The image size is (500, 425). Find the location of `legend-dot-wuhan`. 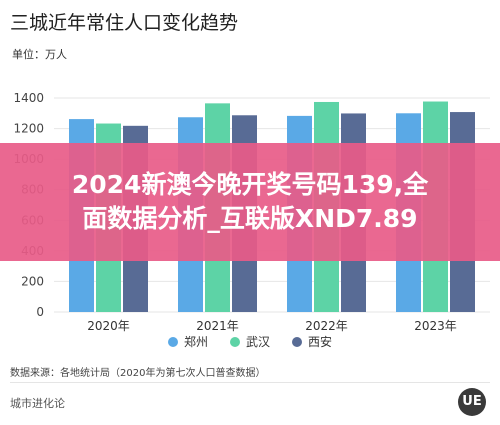

legend-dot-wuhan is located at coordinates (234, 341).